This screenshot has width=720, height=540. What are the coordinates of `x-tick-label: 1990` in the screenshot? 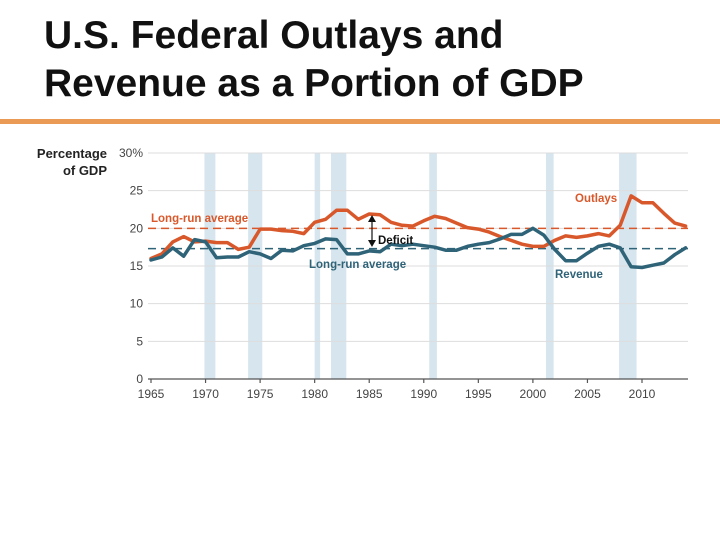 It's located at (423, 394).